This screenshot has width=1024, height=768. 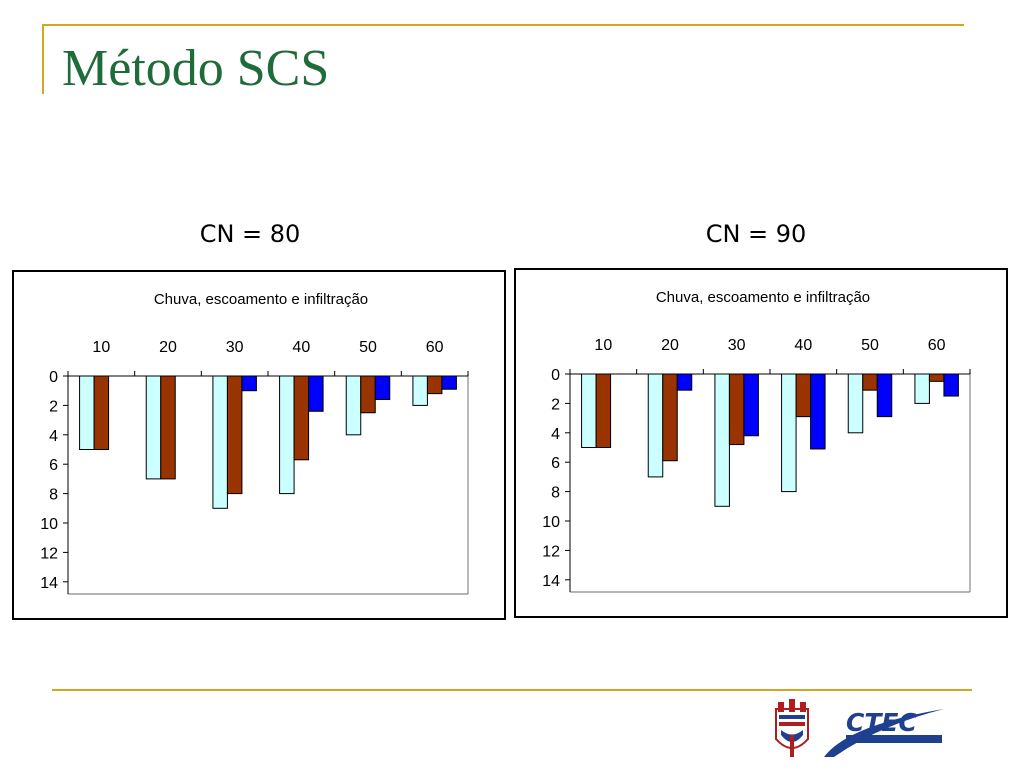 What do you see at coordinates (756, 234) in the screenshot?
I see `chart-heading-cn90: CN = 90` at bounding box center [756, 234].